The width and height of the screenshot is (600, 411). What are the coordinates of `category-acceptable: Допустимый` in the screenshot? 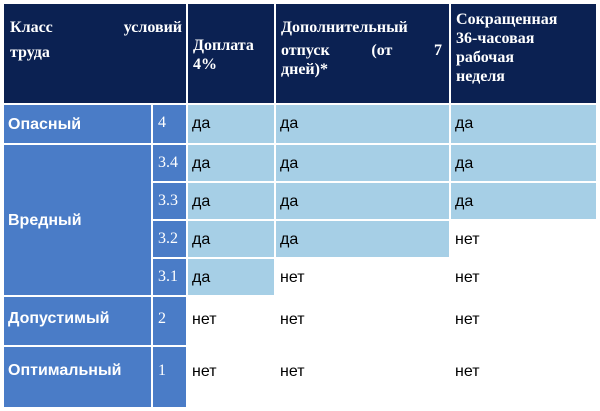 It's located at (78, 322).